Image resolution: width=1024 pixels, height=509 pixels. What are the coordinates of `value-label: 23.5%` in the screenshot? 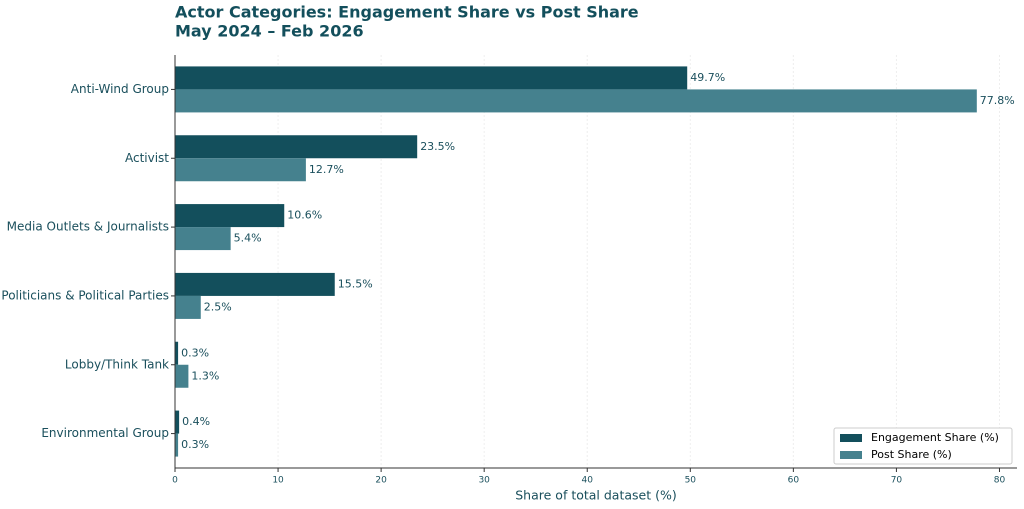 It's located at (437, 146).